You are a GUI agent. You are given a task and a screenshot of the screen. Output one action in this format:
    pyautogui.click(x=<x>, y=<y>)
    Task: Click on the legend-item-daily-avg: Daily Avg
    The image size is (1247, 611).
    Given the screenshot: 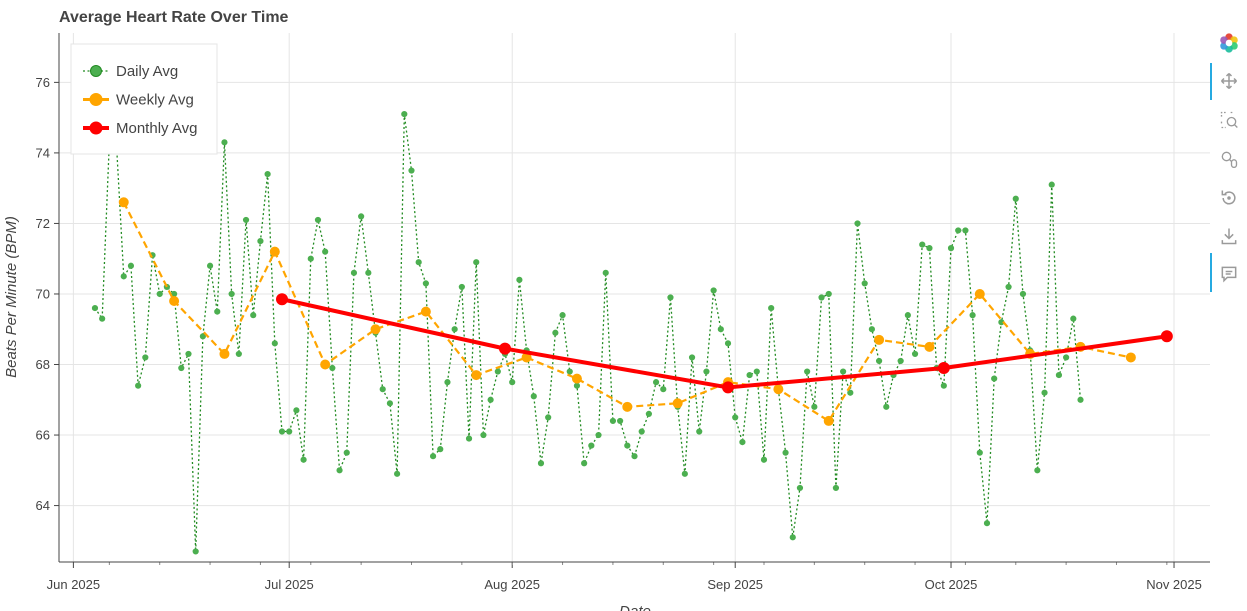 What is the action you would take?
    pyautogui.click(x=130, y=71)
    